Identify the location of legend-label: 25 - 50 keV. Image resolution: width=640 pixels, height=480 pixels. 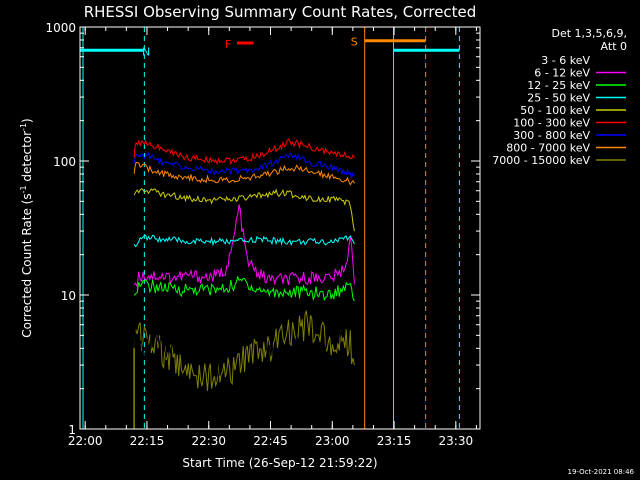
(558, 98).